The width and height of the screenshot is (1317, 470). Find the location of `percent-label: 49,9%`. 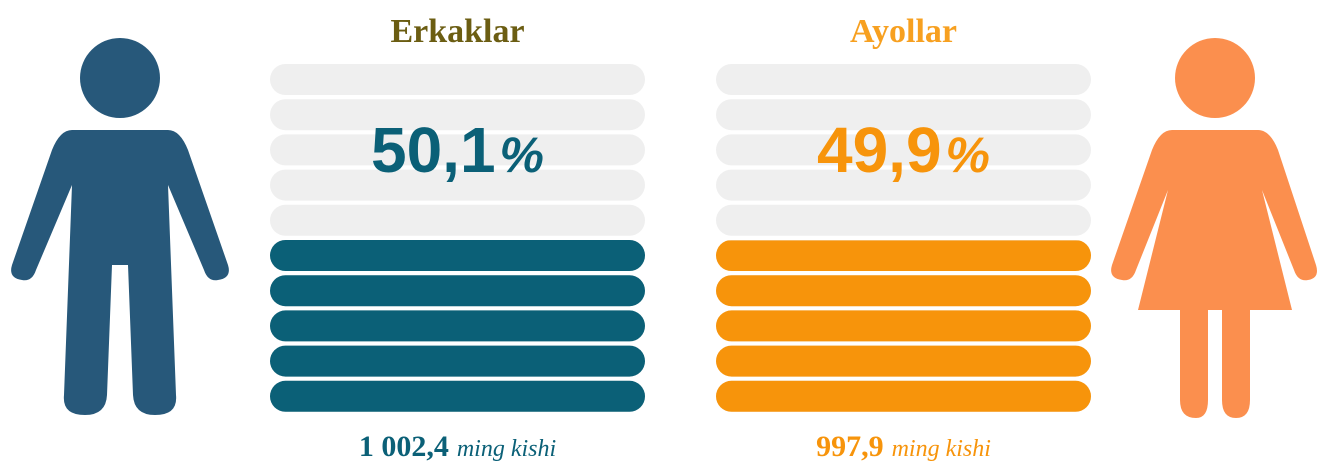

percent-label: 49,9% is located at coordinates (903, 150).